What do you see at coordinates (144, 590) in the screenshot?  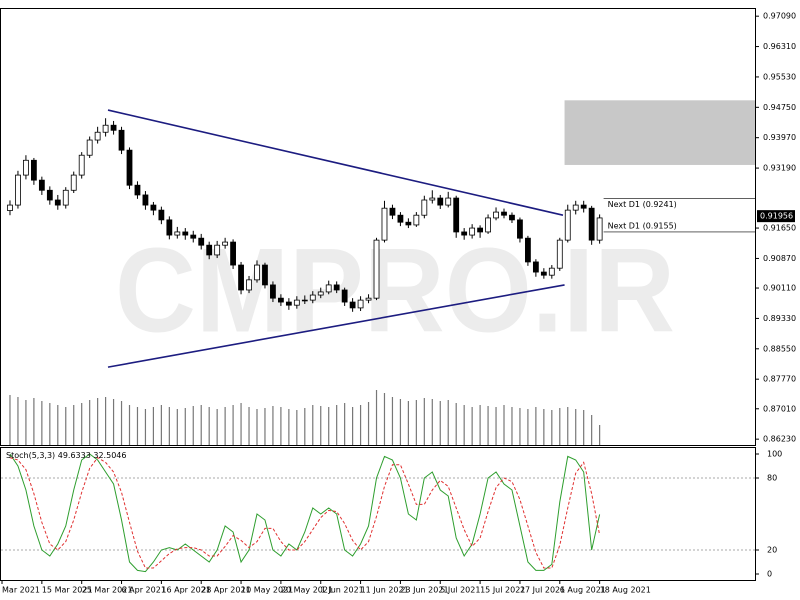 I see `x-tick-label: 6 Apr 2021` at bounding box center [144, 590].